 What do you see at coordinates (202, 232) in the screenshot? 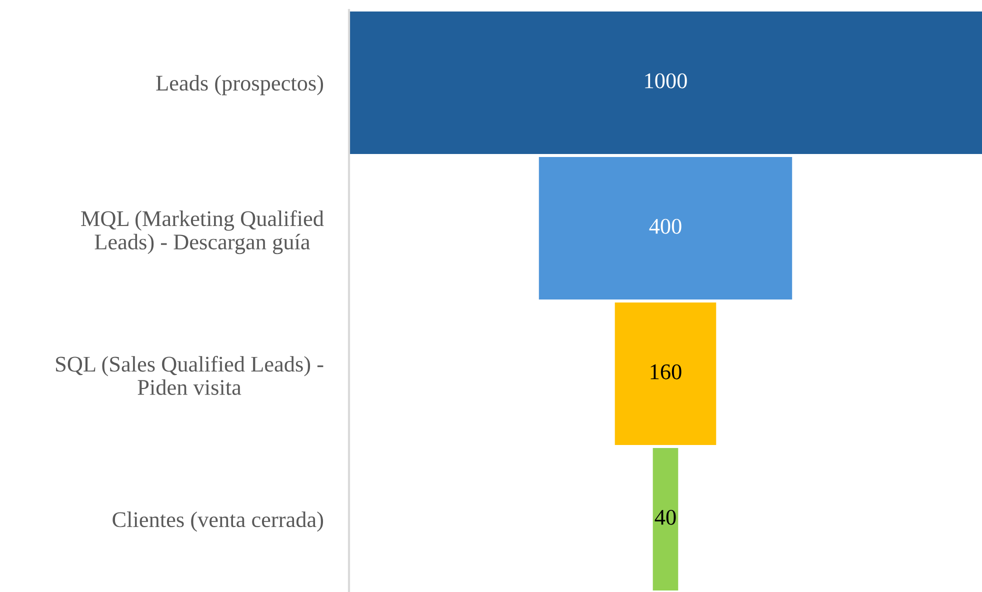
I see `category-label: MQL (Marketing Qualified Leads) - Descargan guía` at bounding box center [202, 232].